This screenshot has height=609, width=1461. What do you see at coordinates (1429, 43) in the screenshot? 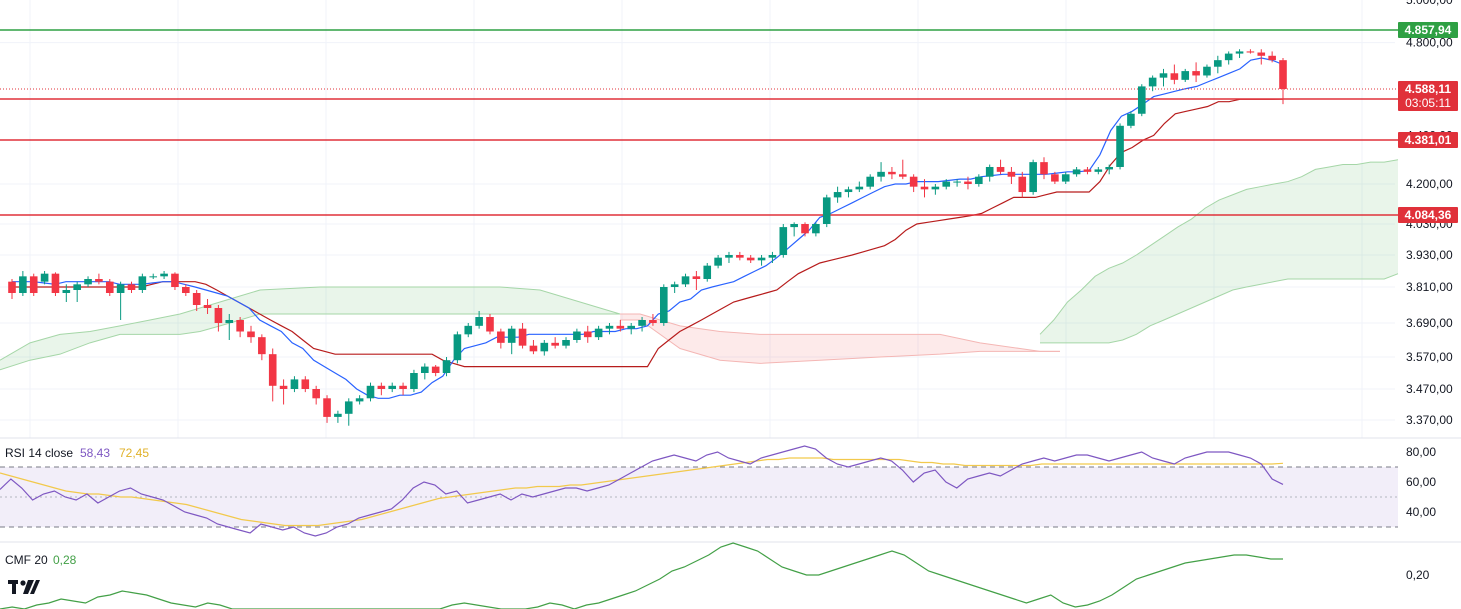
I see `price-tick: 4.800,00` at bounding box center [1429, 43].